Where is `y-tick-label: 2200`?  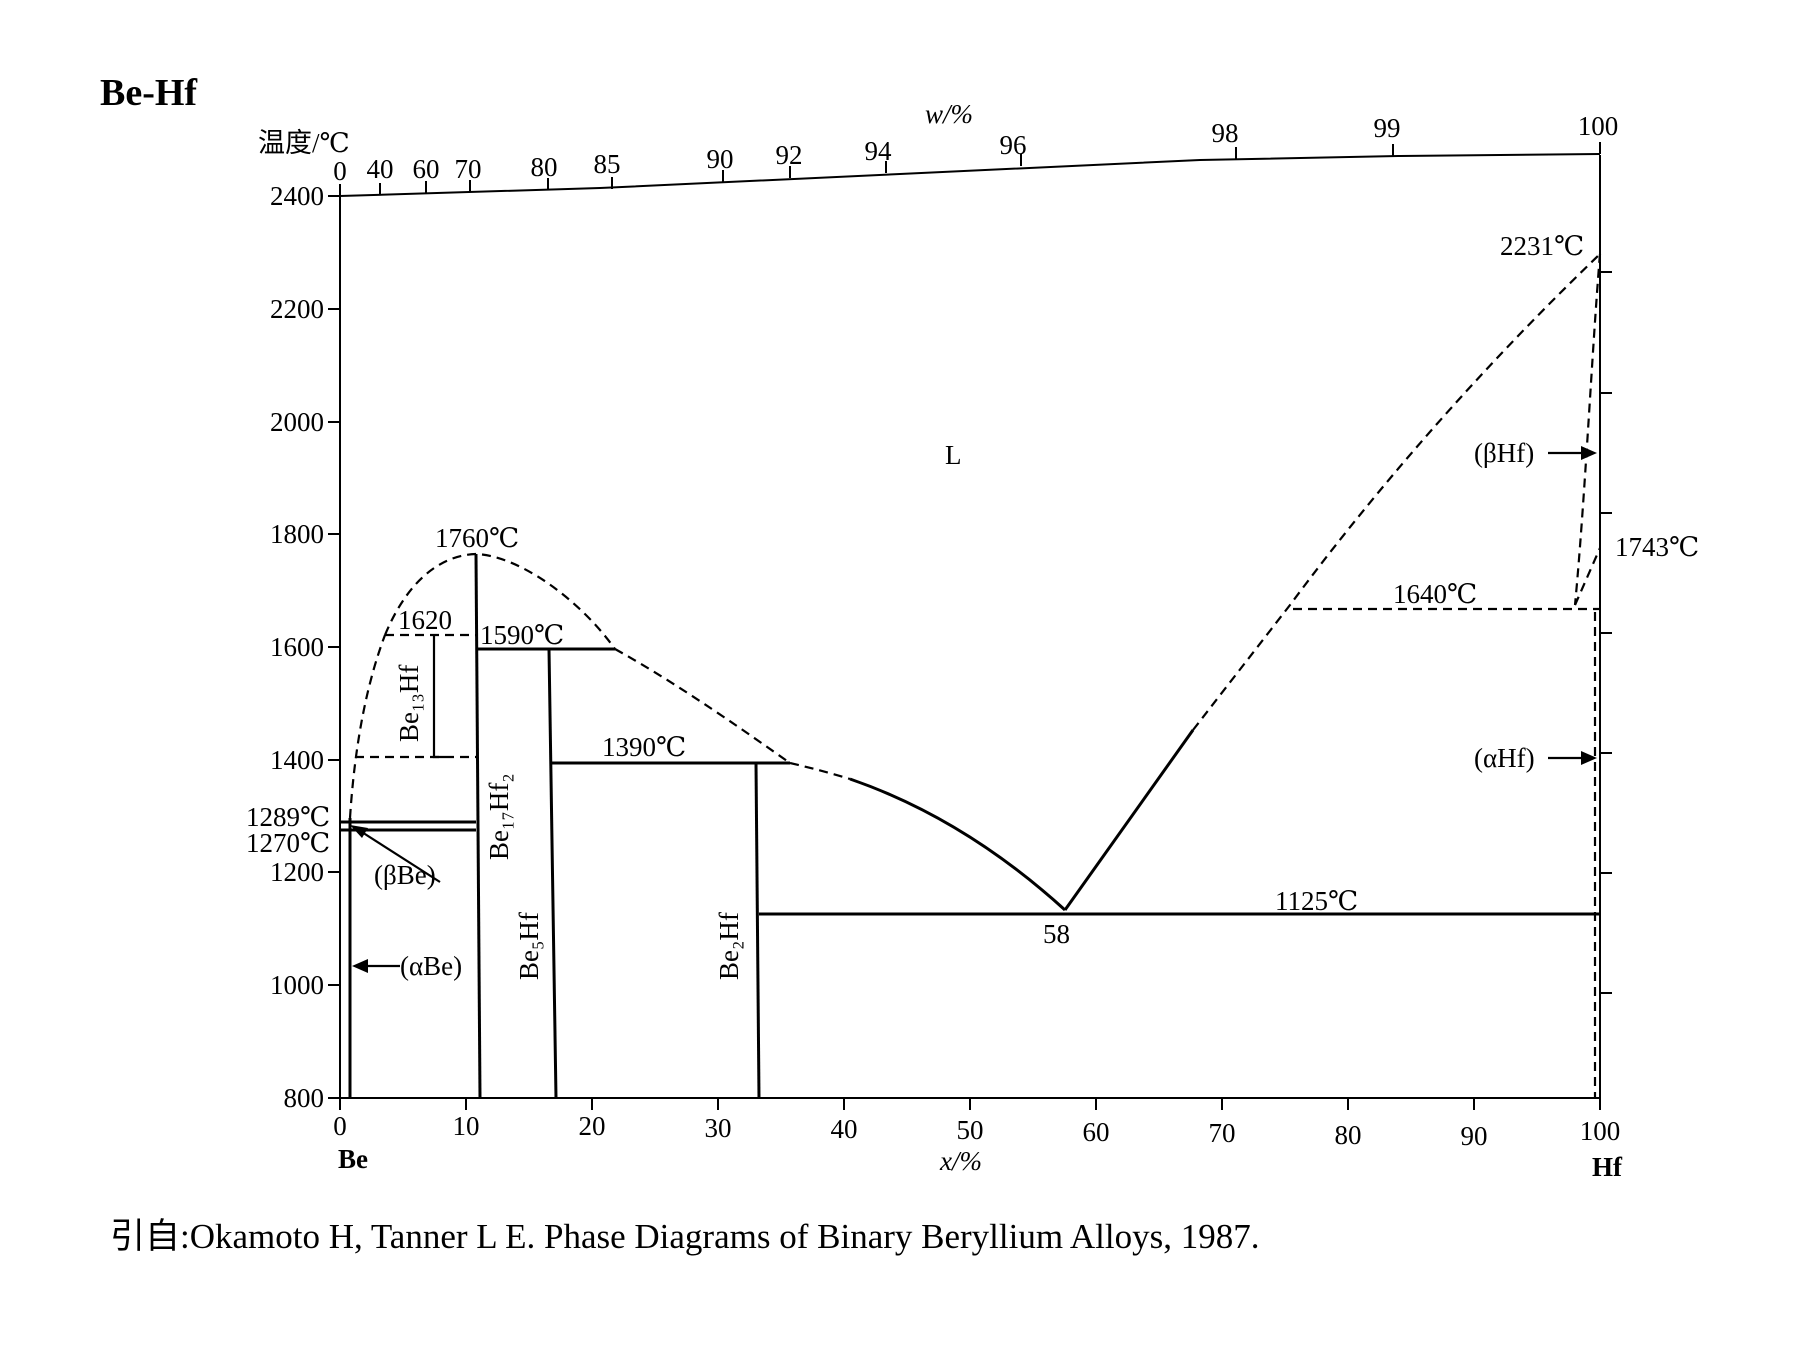 y-tick-label: 2200 is located at coordinates (297, 309).